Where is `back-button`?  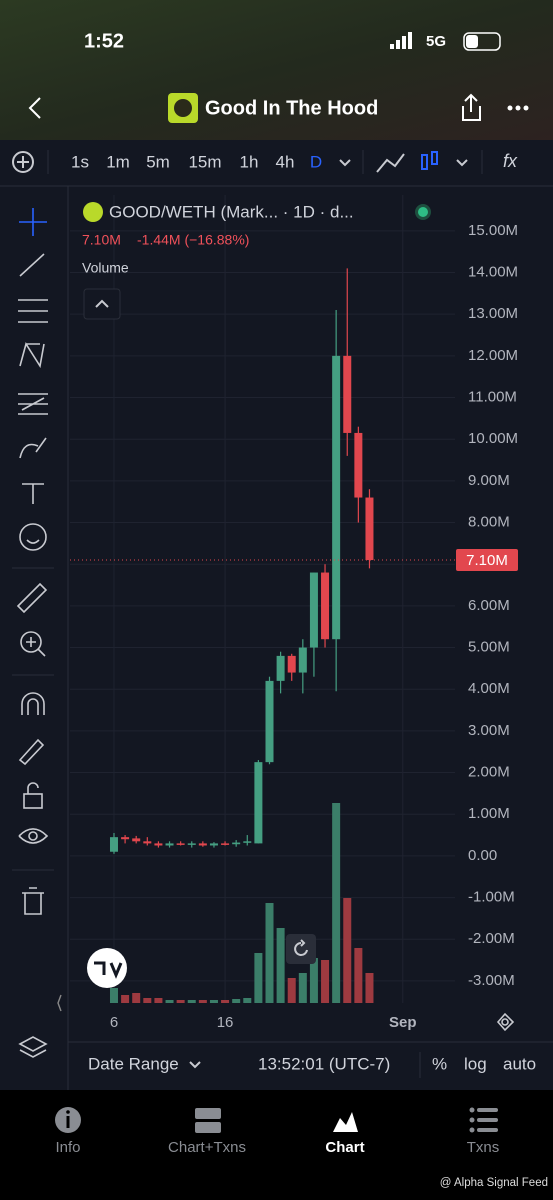 back-button is located at coordinates (34, 108).